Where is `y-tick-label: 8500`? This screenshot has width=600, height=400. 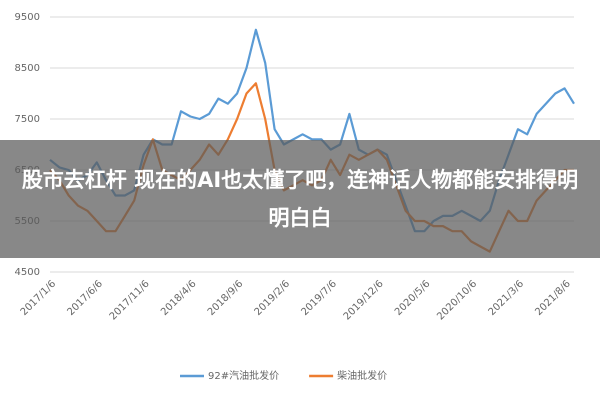 y-tick-label: 8500 is located at coordinates (27, 68).